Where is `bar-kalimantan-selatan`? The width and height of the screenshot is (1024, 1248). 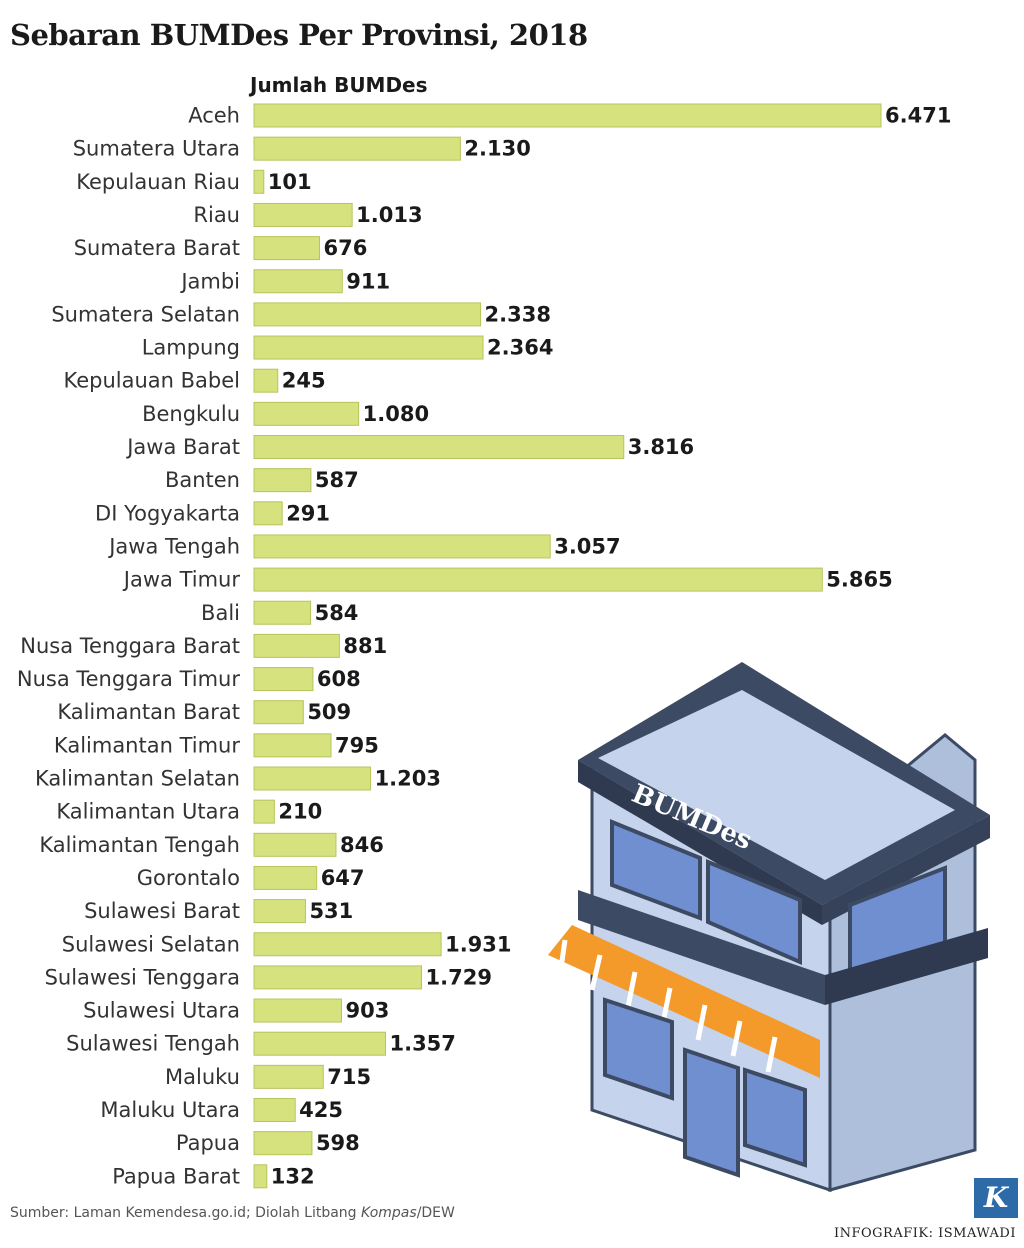 bar-kalimantan-selatan is located at coordinates (312, 778).